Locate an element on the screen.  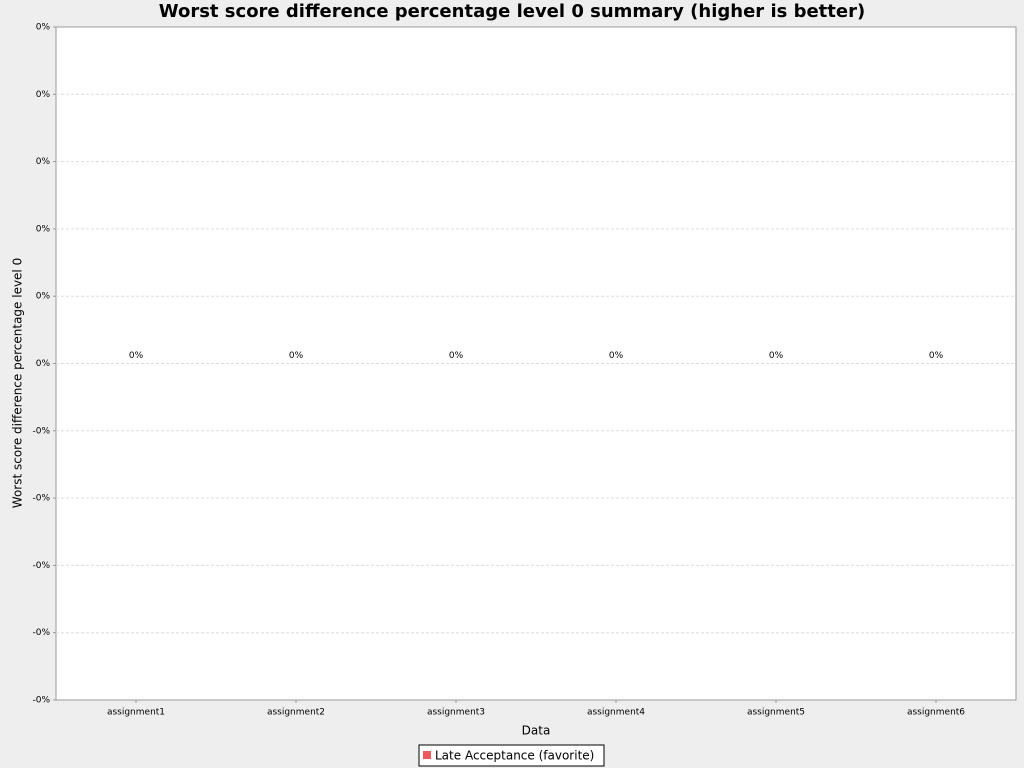
legend-label: Late Acceptance (favorite) is located at coordinates (514, 756).